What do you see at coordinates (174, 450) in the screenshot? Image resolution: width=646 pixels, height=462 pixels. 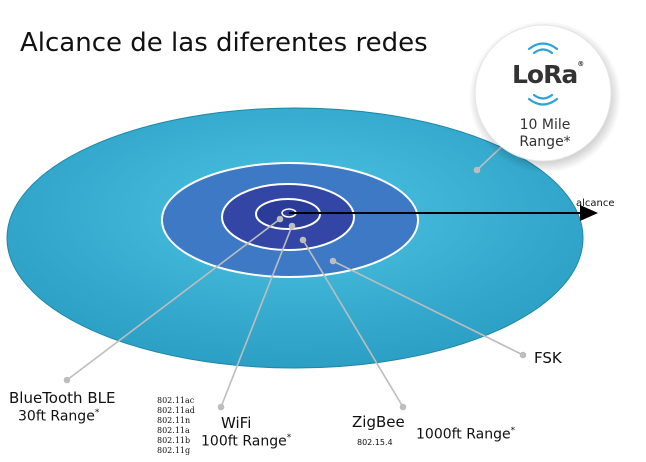 I see `wifi-standard: 802.11g` at bounding box center [174, 450].